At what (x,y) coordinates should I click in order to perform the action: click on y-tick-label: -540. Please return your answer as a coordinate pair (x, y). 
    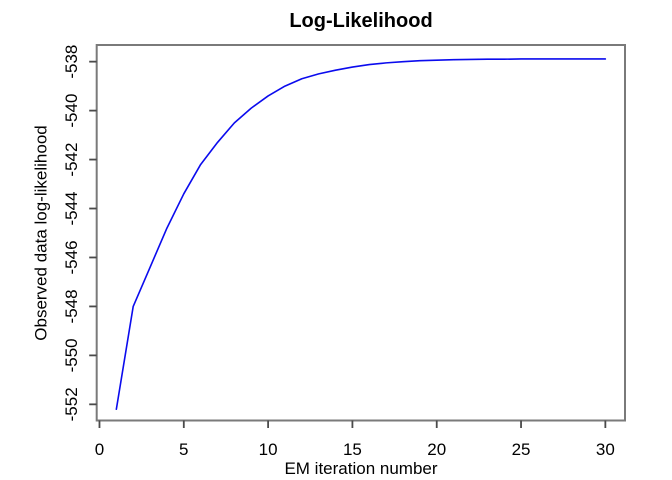
    Looking at the image, I should click on (71, 111).